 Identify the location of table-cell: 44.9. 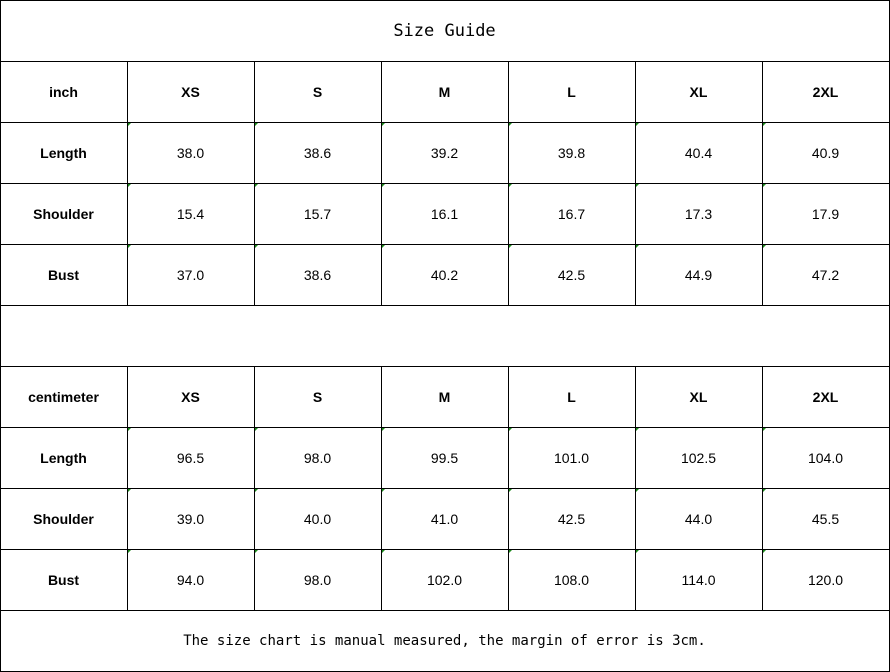
(698, 274).